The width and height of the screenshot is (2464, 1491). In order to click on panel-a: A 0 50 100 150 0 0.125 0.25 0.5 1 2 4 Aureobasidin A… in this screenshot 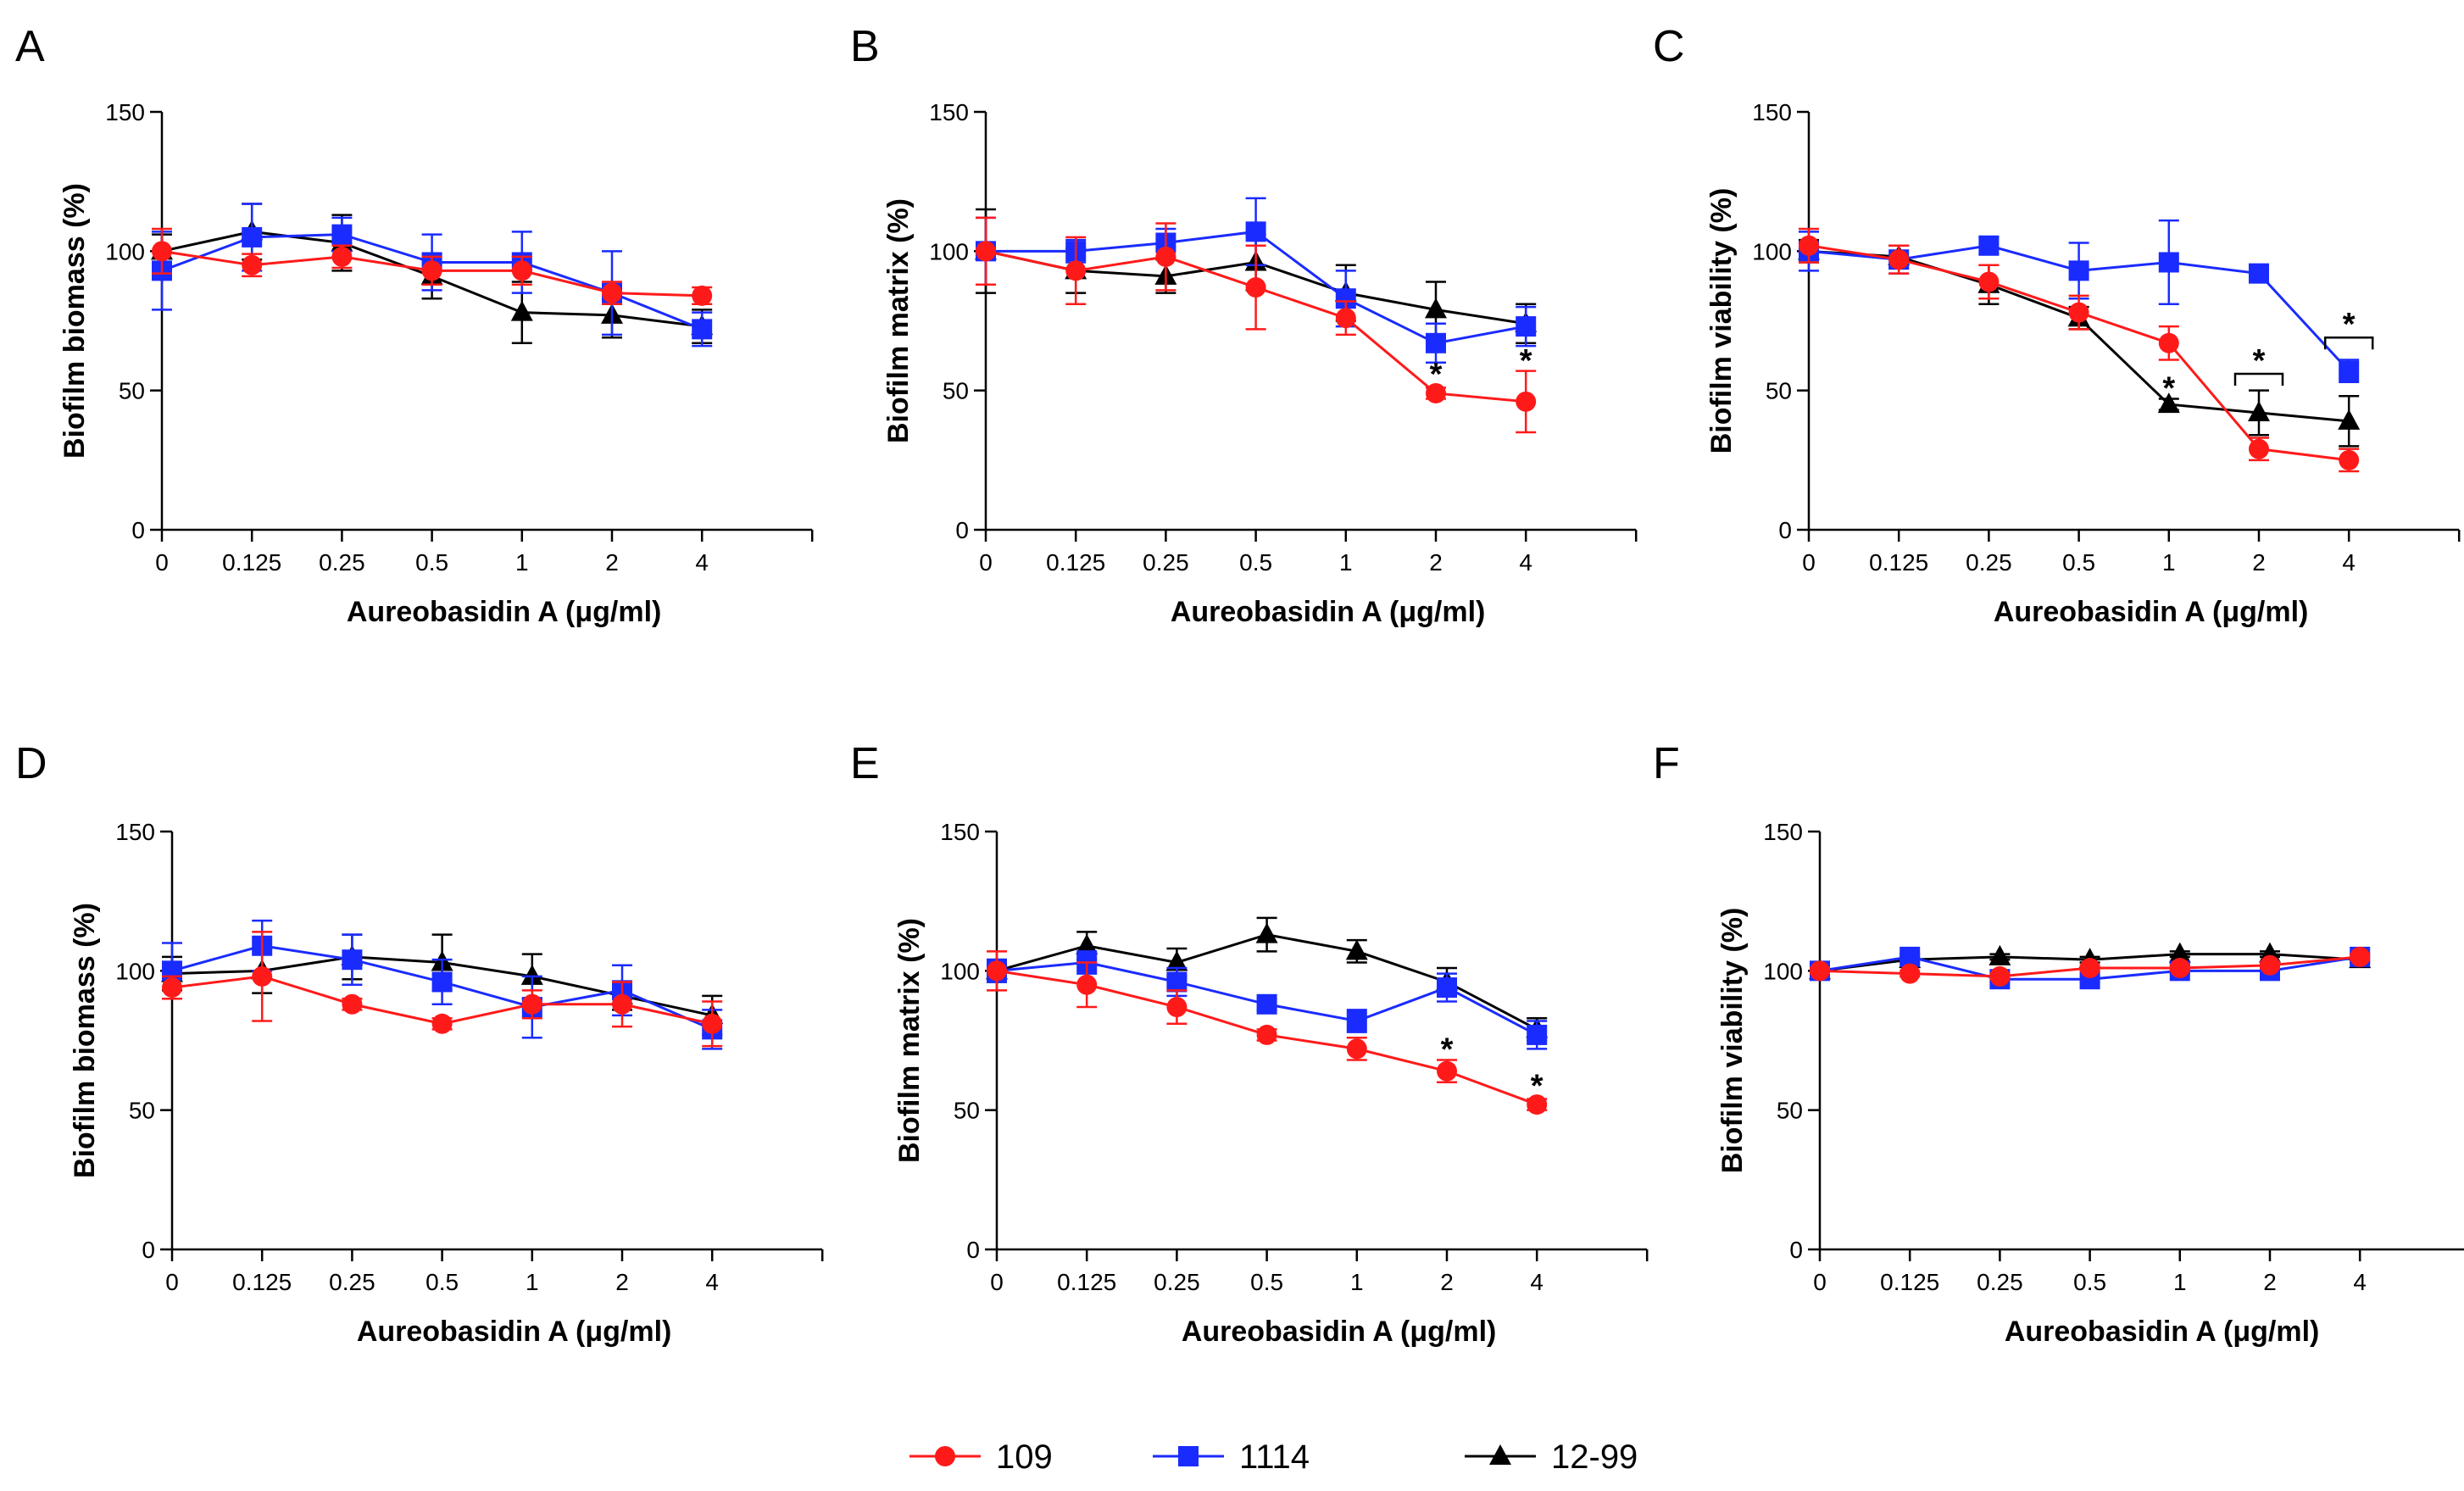, I will do `click(415, 325)`.